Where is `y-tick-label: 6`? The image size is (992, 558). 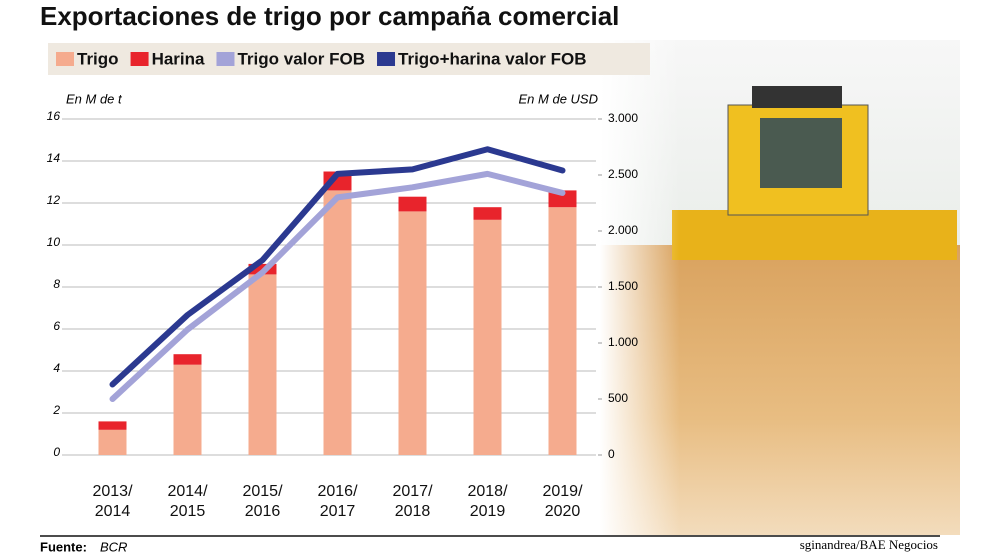
y-tick-label: 6 is located at coordinates (56, 326).